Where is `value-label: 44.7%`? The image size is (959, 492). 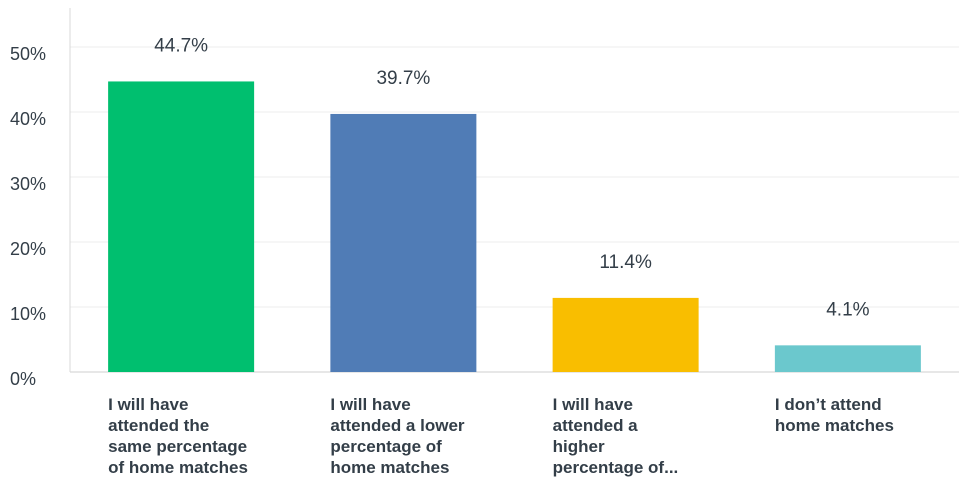 value-label: 44.7% is located at coordinates (181, 45).